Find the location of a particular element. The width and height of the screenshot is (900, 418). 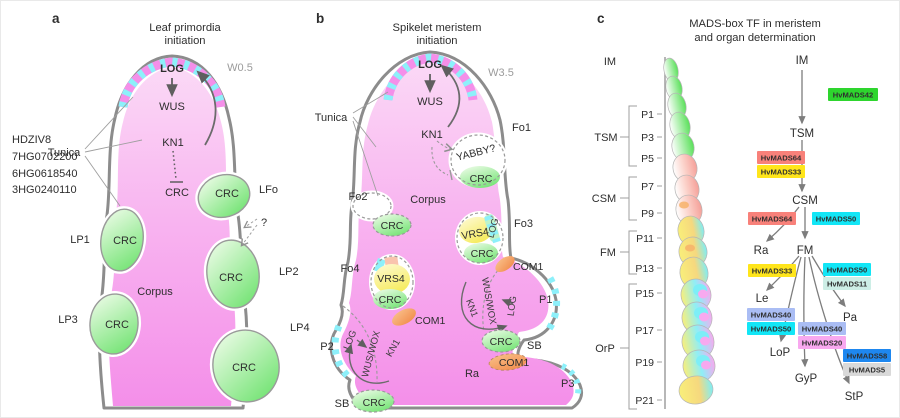

mads-box-hvmads11: HvMADS11 is located at coordinates (847, 283).